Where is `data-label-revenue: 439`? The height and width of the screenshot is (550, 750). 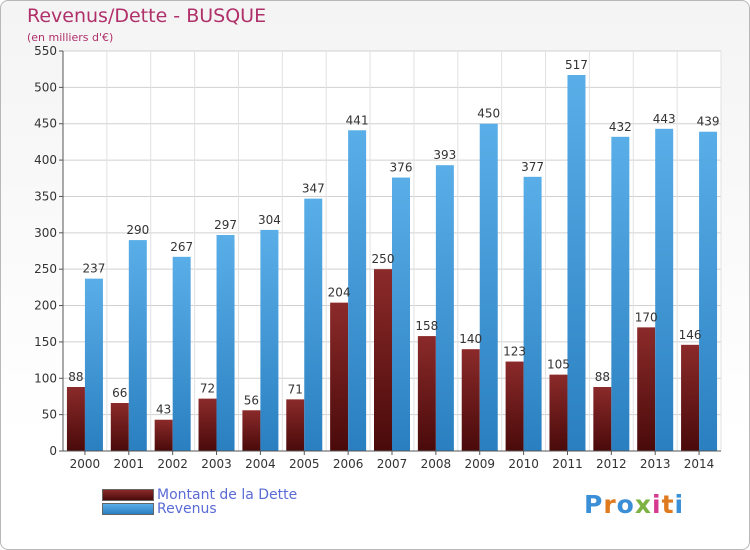
data-label-revenue: 439 is located at coordinates (708, 122).